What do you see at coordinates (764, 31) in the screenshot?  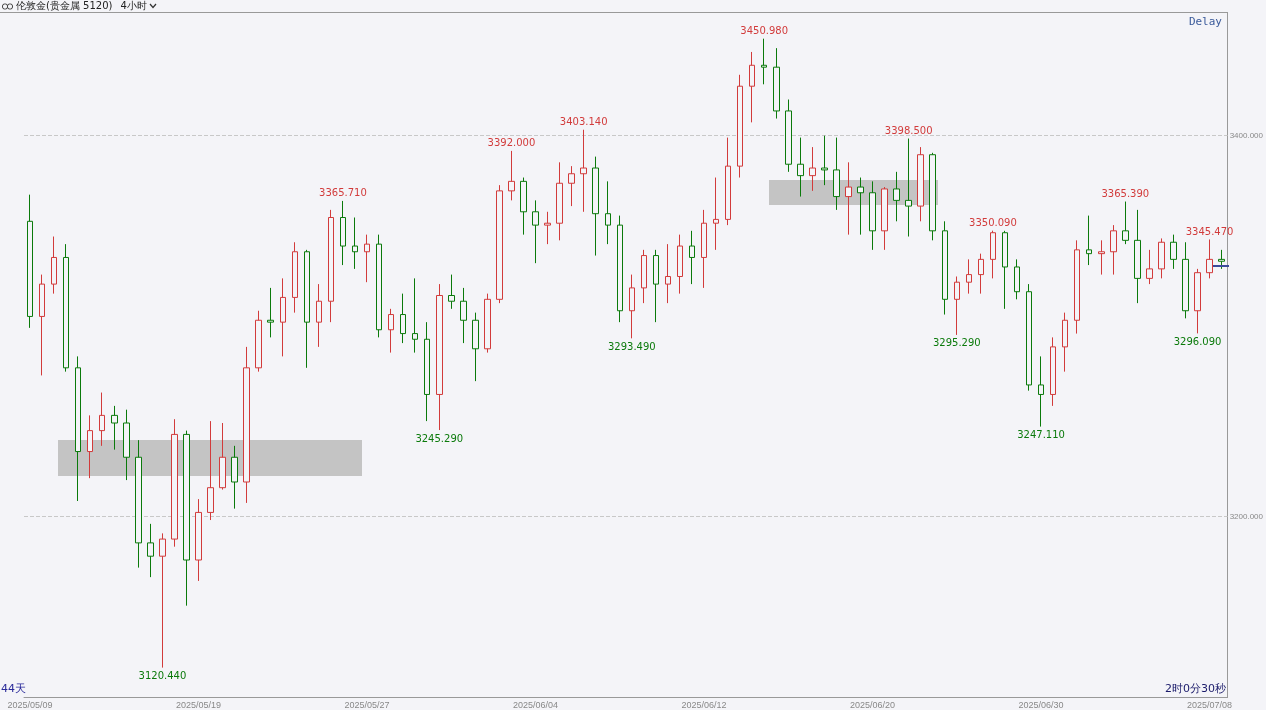 I see `annotation: 3450.980` at bounding box center [764, 31].